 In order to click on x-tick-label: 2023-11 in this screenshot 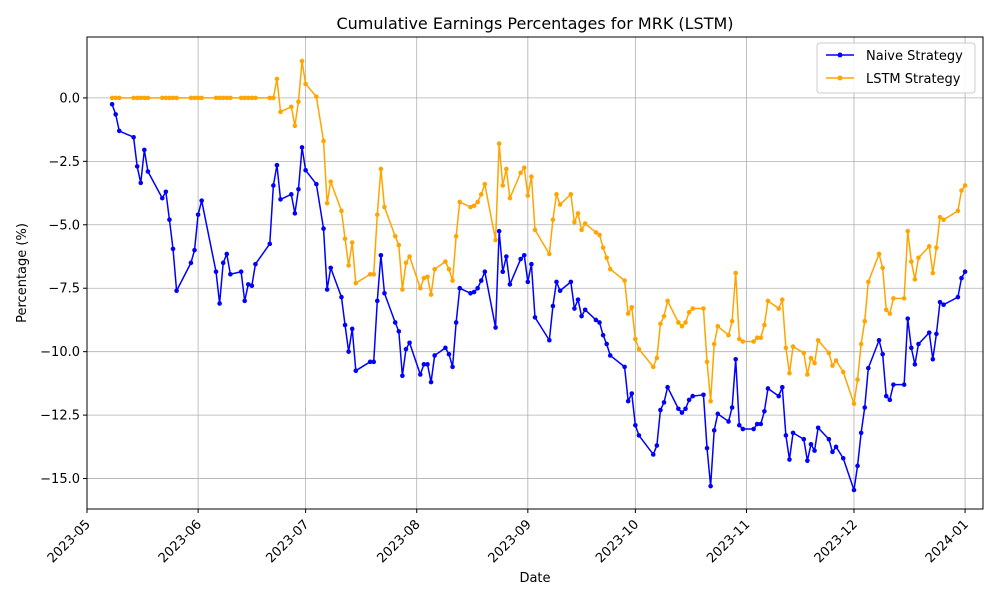, I will do `click(728, 541)`.